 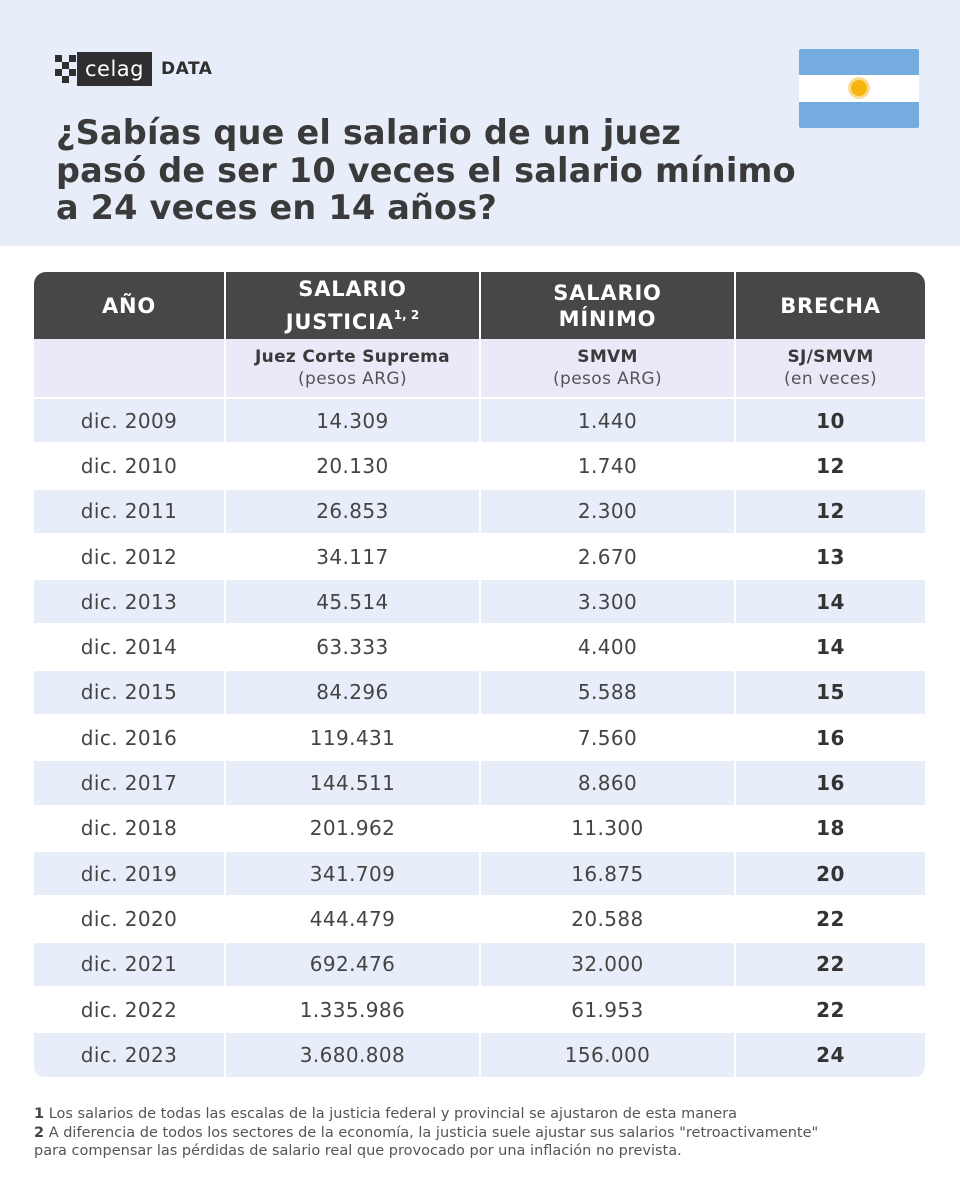 What do you see at coordinates (129, 918) in the screenshot?
I see `cell-year: dic. 2020` at bounding box center [129, 918].